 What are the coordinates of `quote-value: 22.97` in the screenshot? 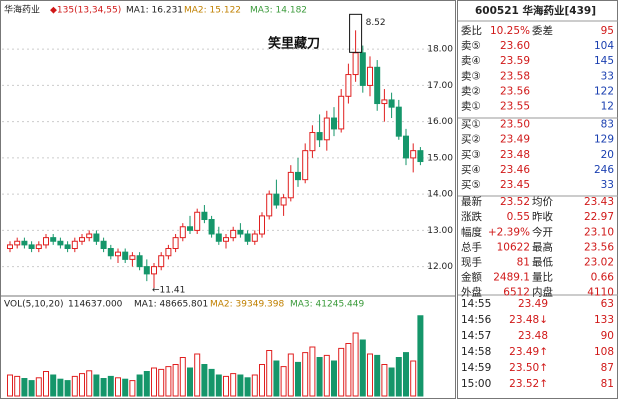 It's located at (599, 217).